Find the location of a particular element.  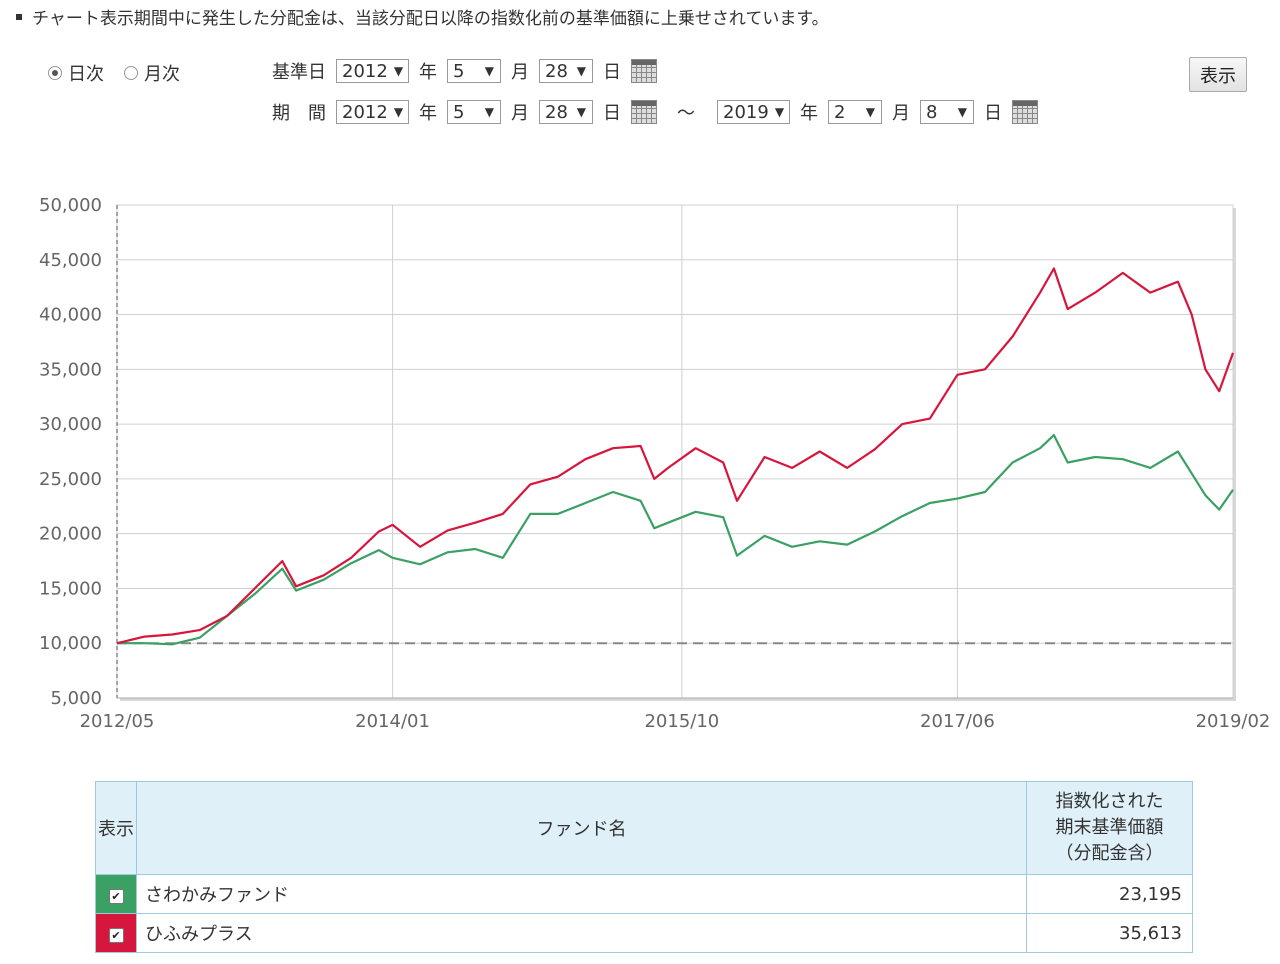

fund-table-header: 表示 ファンド名 指数化された 期末基準価額 （分配金含） is located at coordinates (644, 828).